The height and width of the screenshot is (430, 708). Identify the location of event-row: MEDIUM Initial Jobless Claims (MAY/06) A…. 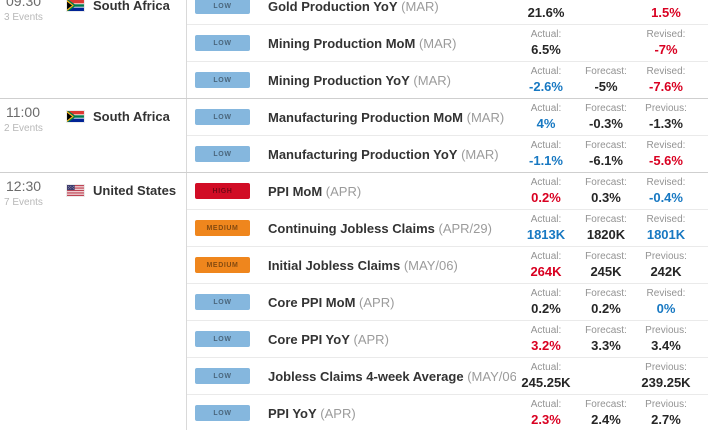
(447, 264).